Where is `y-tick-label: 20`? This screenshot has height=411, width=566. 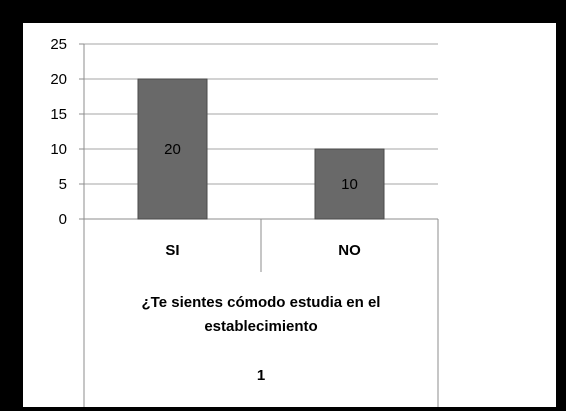
y-tick-label: 20 is located at coordinates (58, 79).